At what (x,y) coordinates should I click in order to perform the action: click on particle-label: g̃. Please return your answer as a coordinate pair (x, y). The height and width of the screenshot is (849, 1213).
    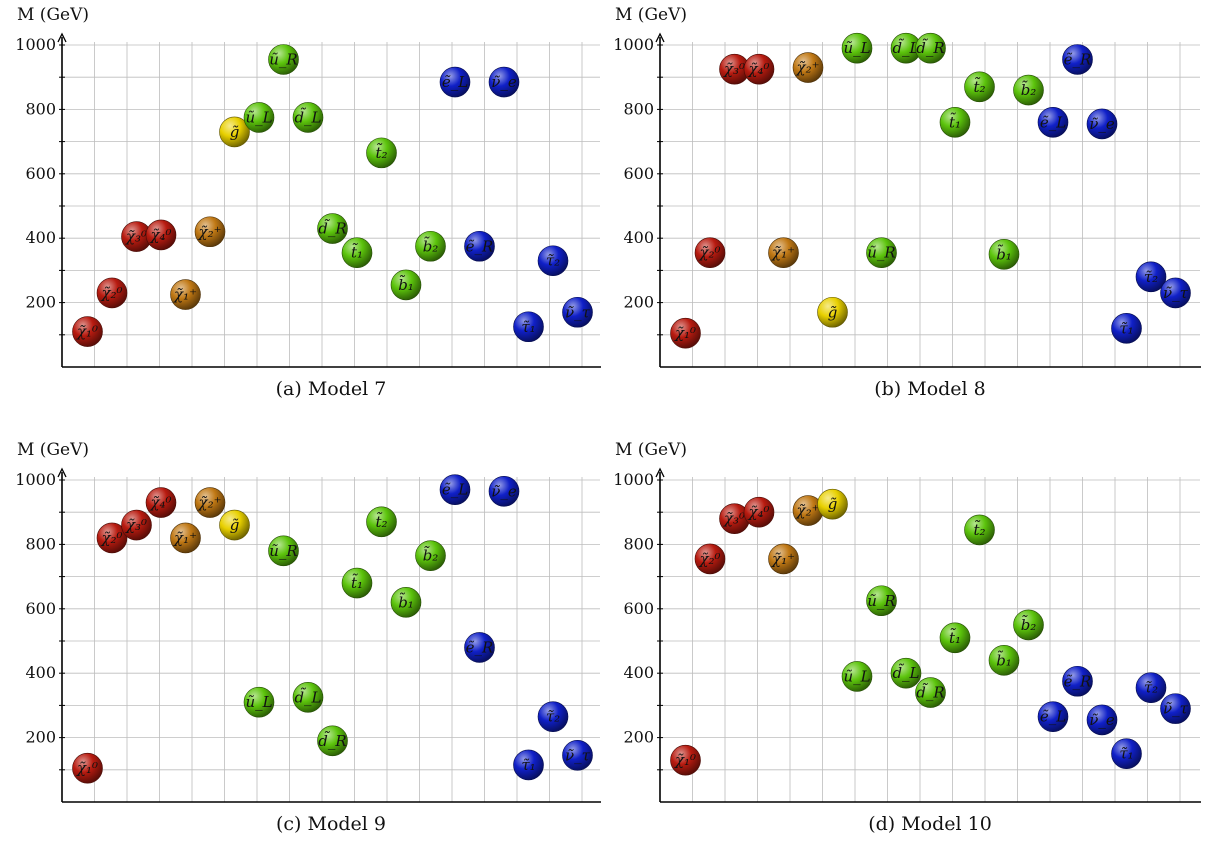
    Looking at the image, I should click on (833, 312).